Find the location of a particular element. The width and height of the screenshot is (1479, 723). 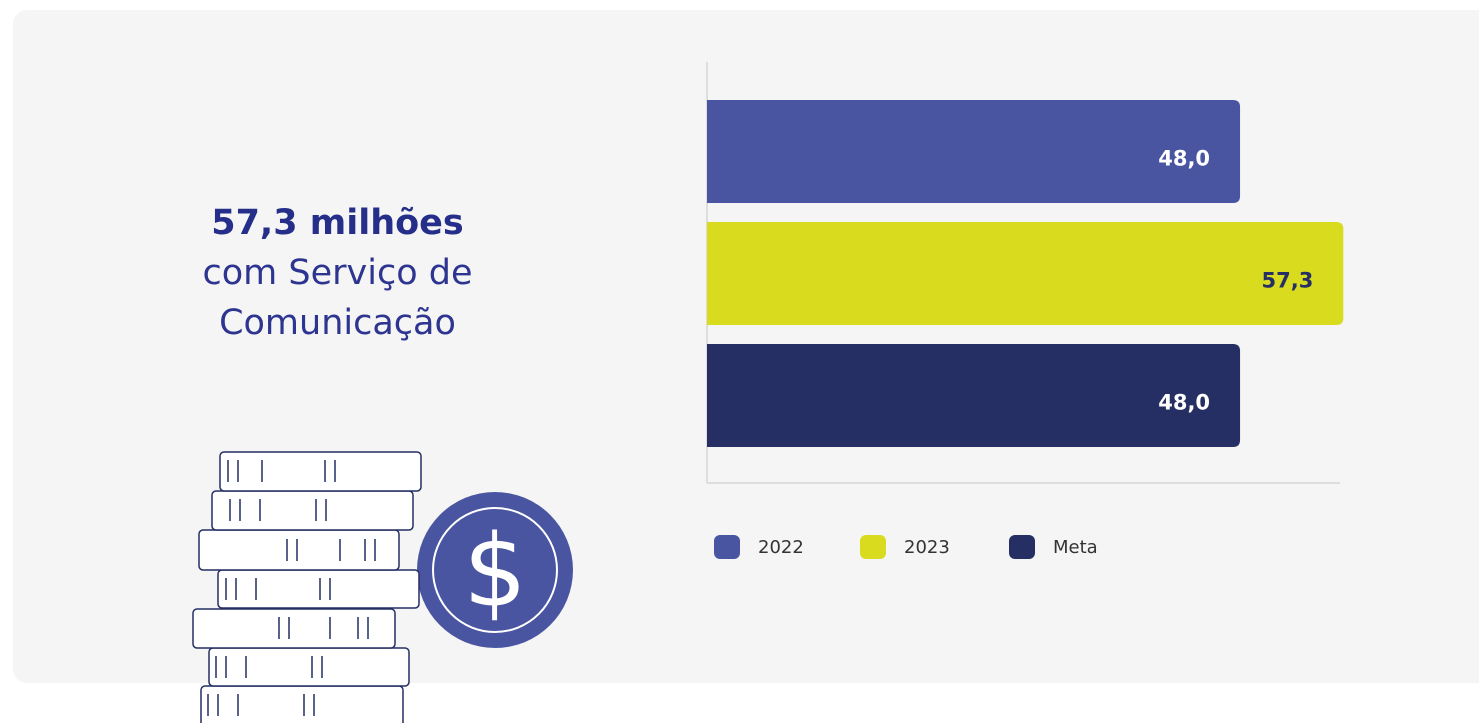

value-label: 57,3 is located at coordinates (1288, 281).